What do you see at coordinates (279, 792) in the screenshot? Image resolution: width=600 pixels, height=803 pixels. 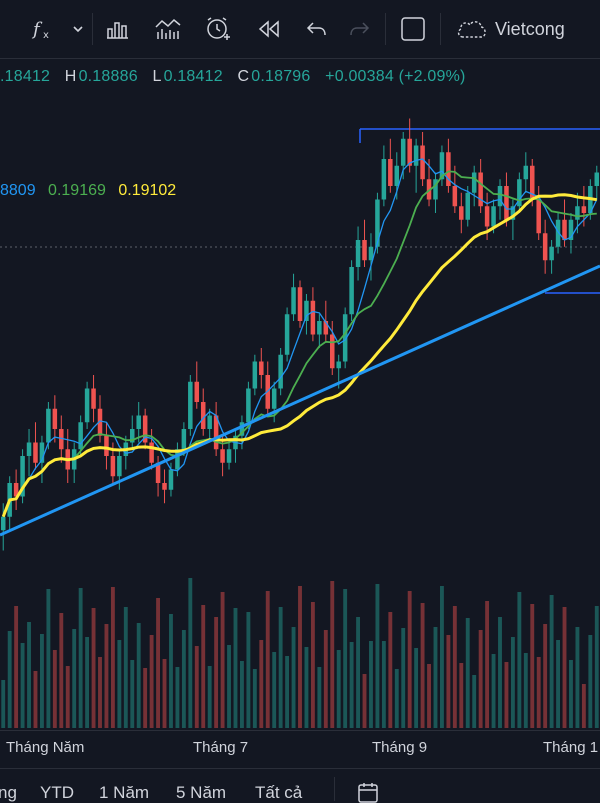 I see `range-all-button: Tất cả` at bounding box center [279, 792].